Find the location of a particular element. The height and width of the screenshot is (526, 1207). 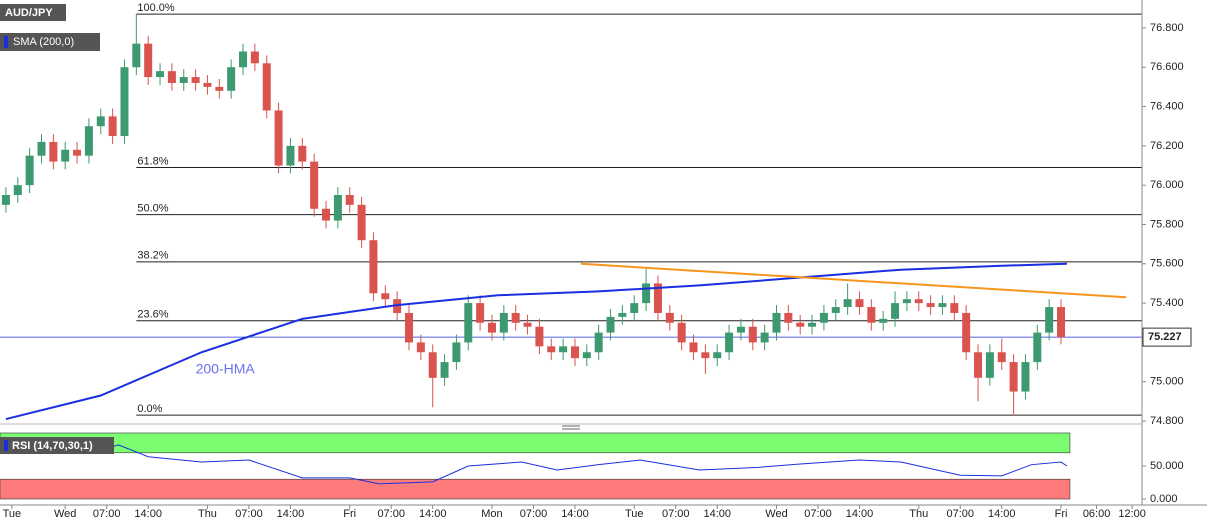

rsi-legend-box is located at coordinates (57, 445).